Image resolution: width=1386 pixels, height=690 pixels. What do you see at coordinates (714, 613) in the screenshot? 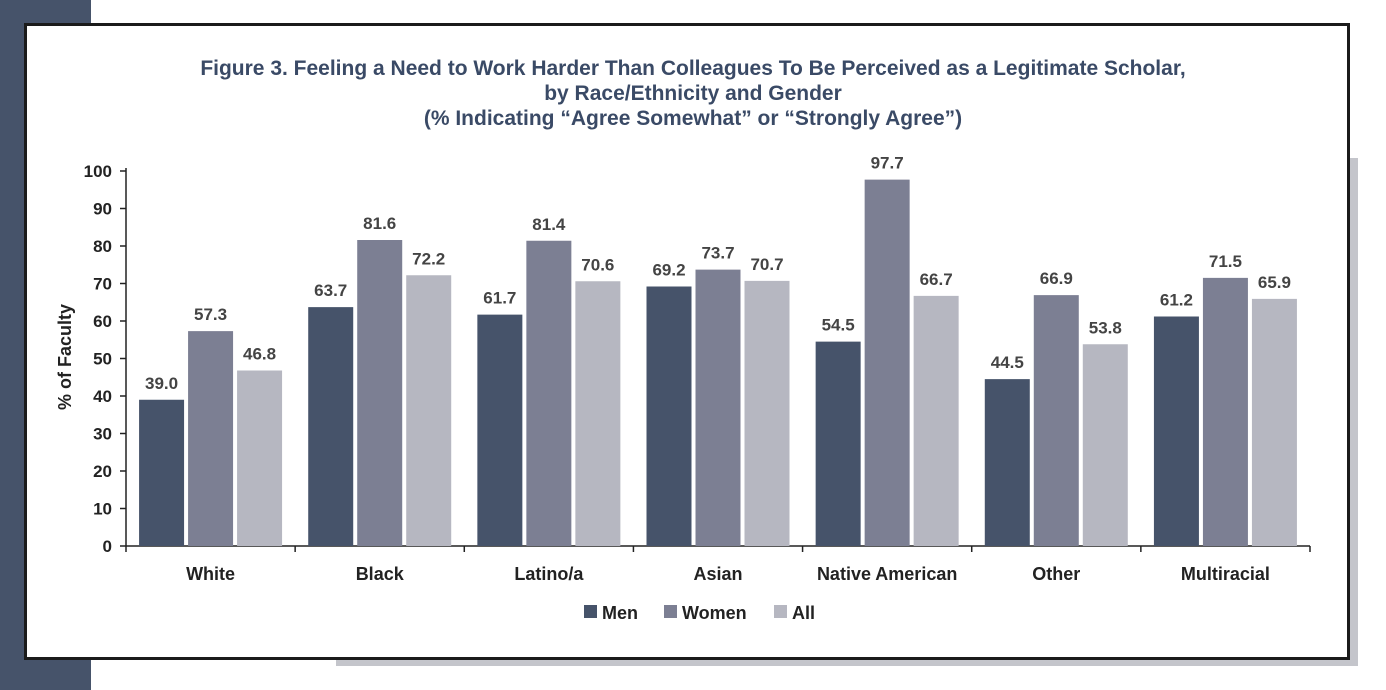
I see `legend-label-women: Women` at bounding box center [714, 613].